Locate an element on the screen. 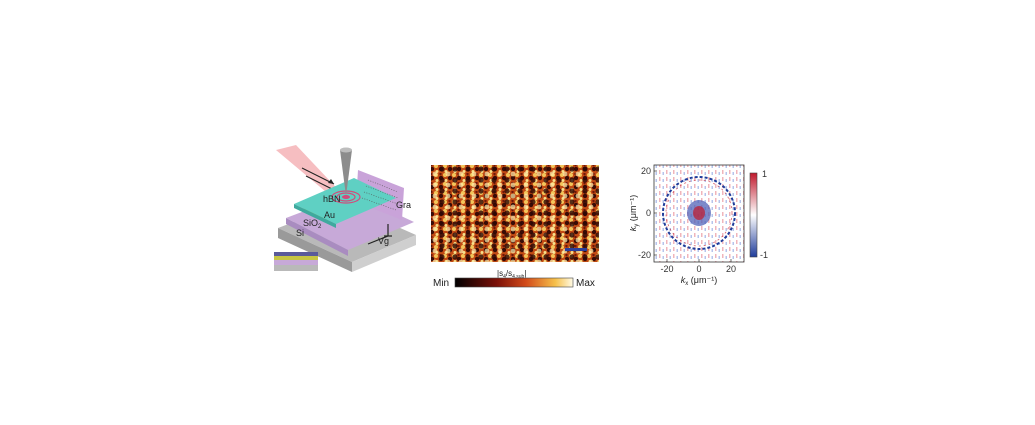 Image resolution: width=1035 pixels, height=425 pixels. y-tick-20: 20 is located at coordinates (646, 171).